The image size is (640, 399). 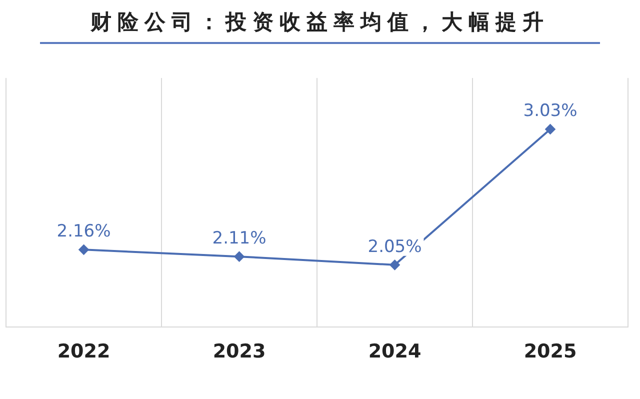 I want to click on chart-title: 财险公司：投资收益率均值，大幅提升, so click(x=320, y=26).